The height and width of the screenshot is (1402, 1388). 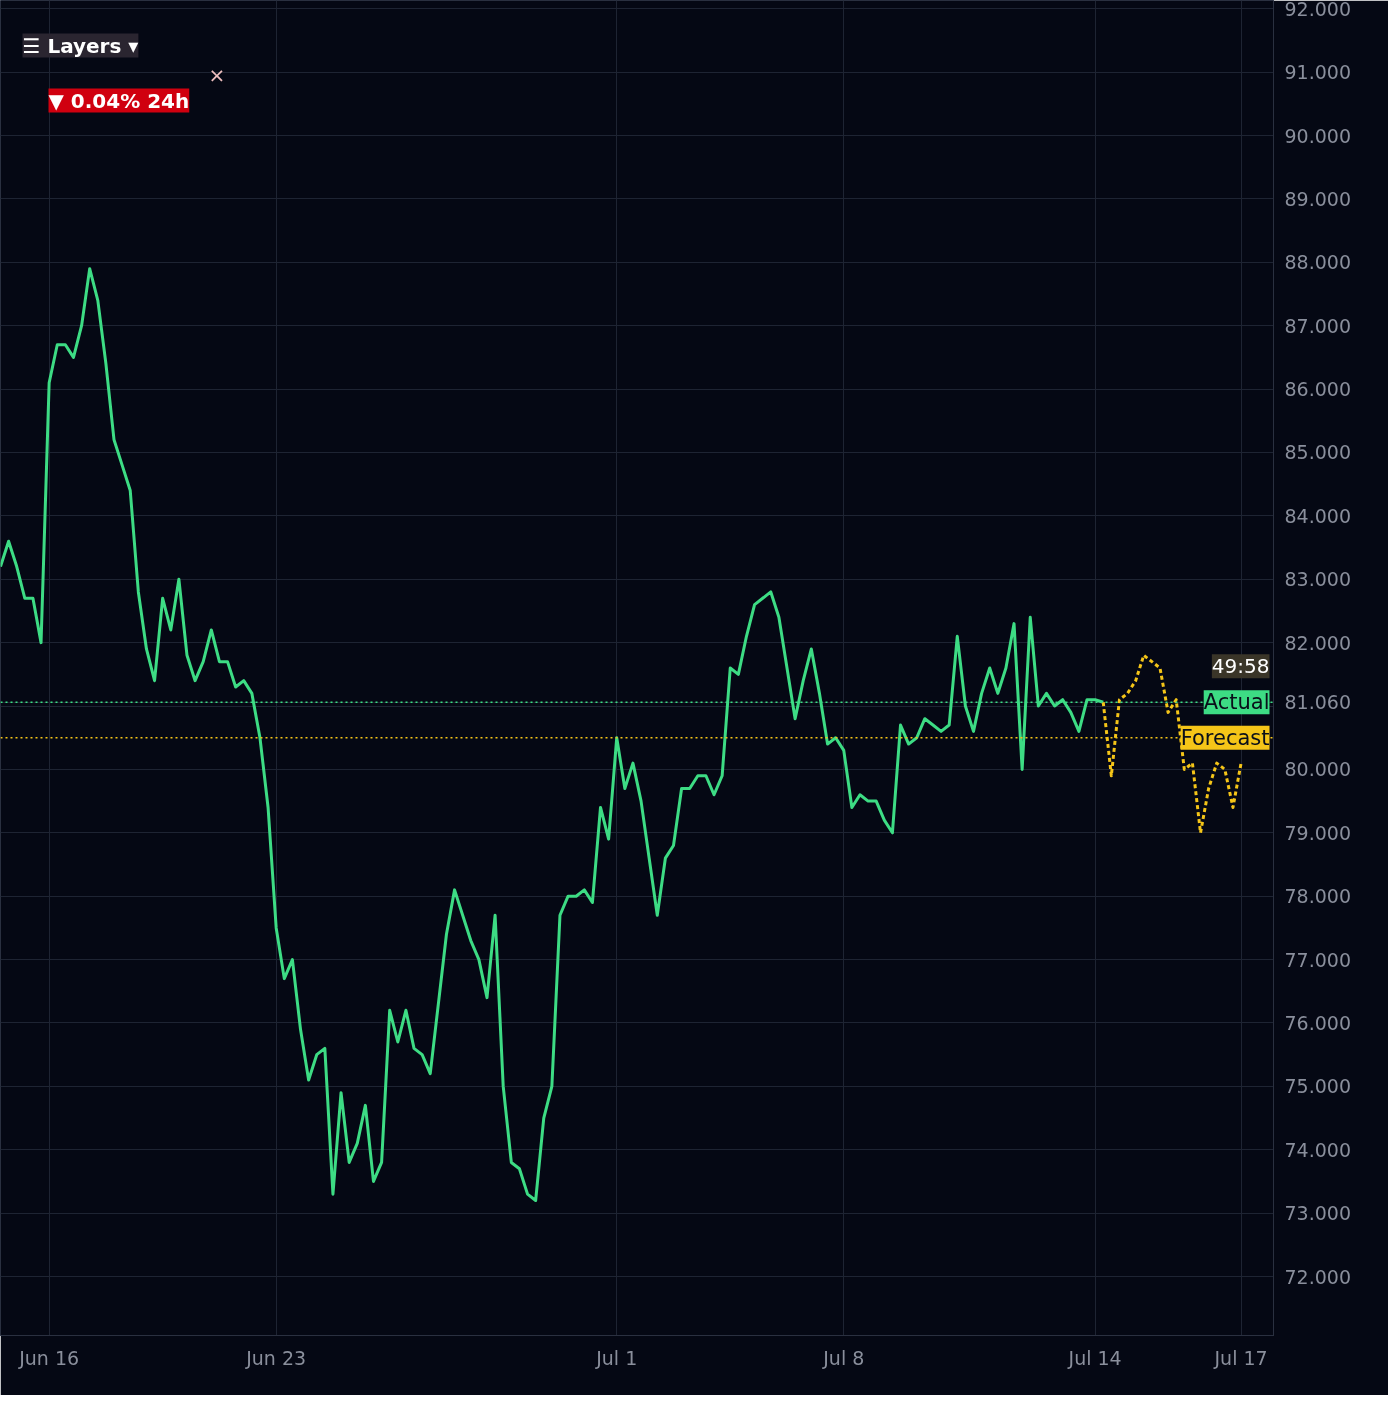 I want to click on y-tick-label: 73.000, so click(x=1317, y=1213).